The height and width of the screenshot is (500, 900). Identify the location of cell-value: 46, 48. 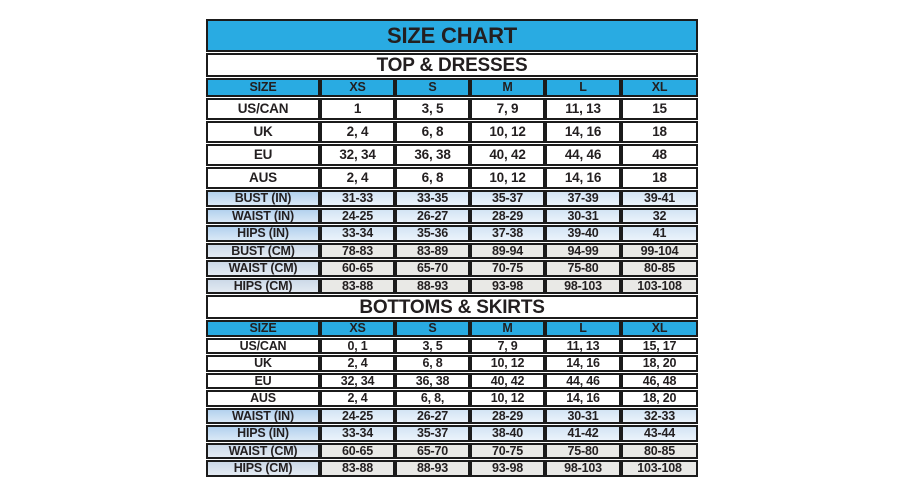
(660, 380).